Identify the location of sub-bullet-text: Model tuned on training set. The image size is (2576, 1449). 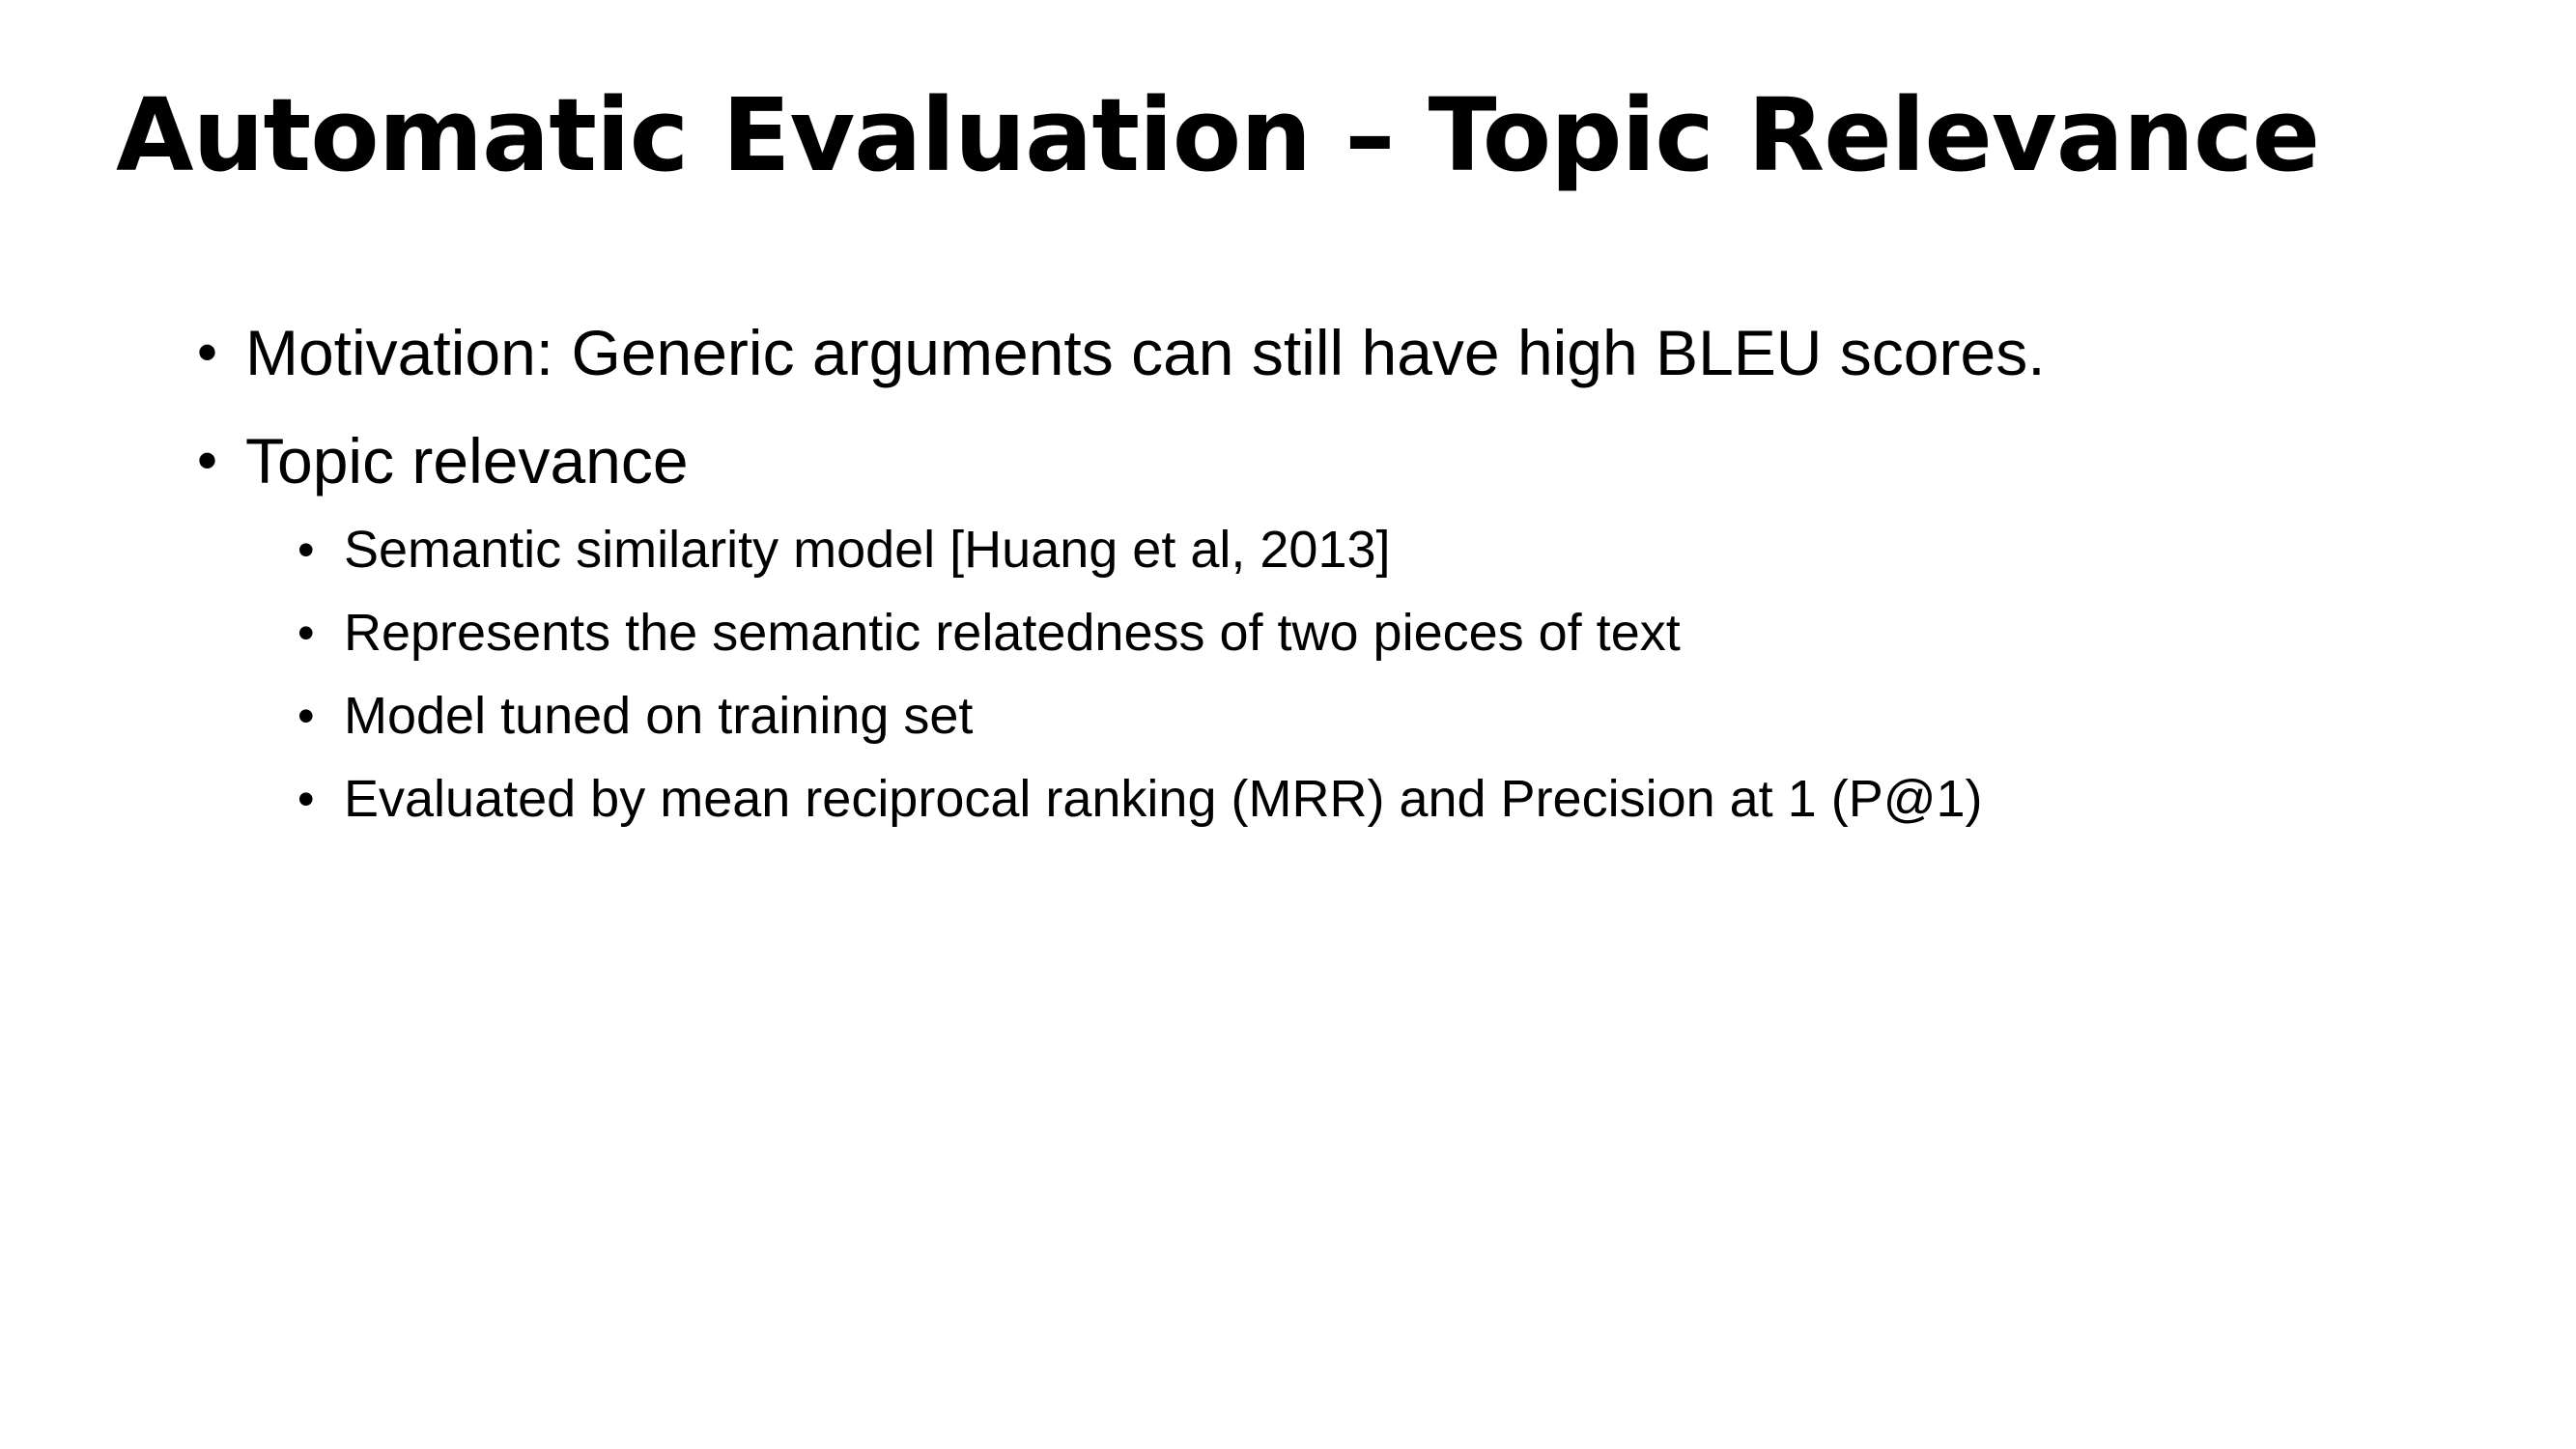
(659, 716).